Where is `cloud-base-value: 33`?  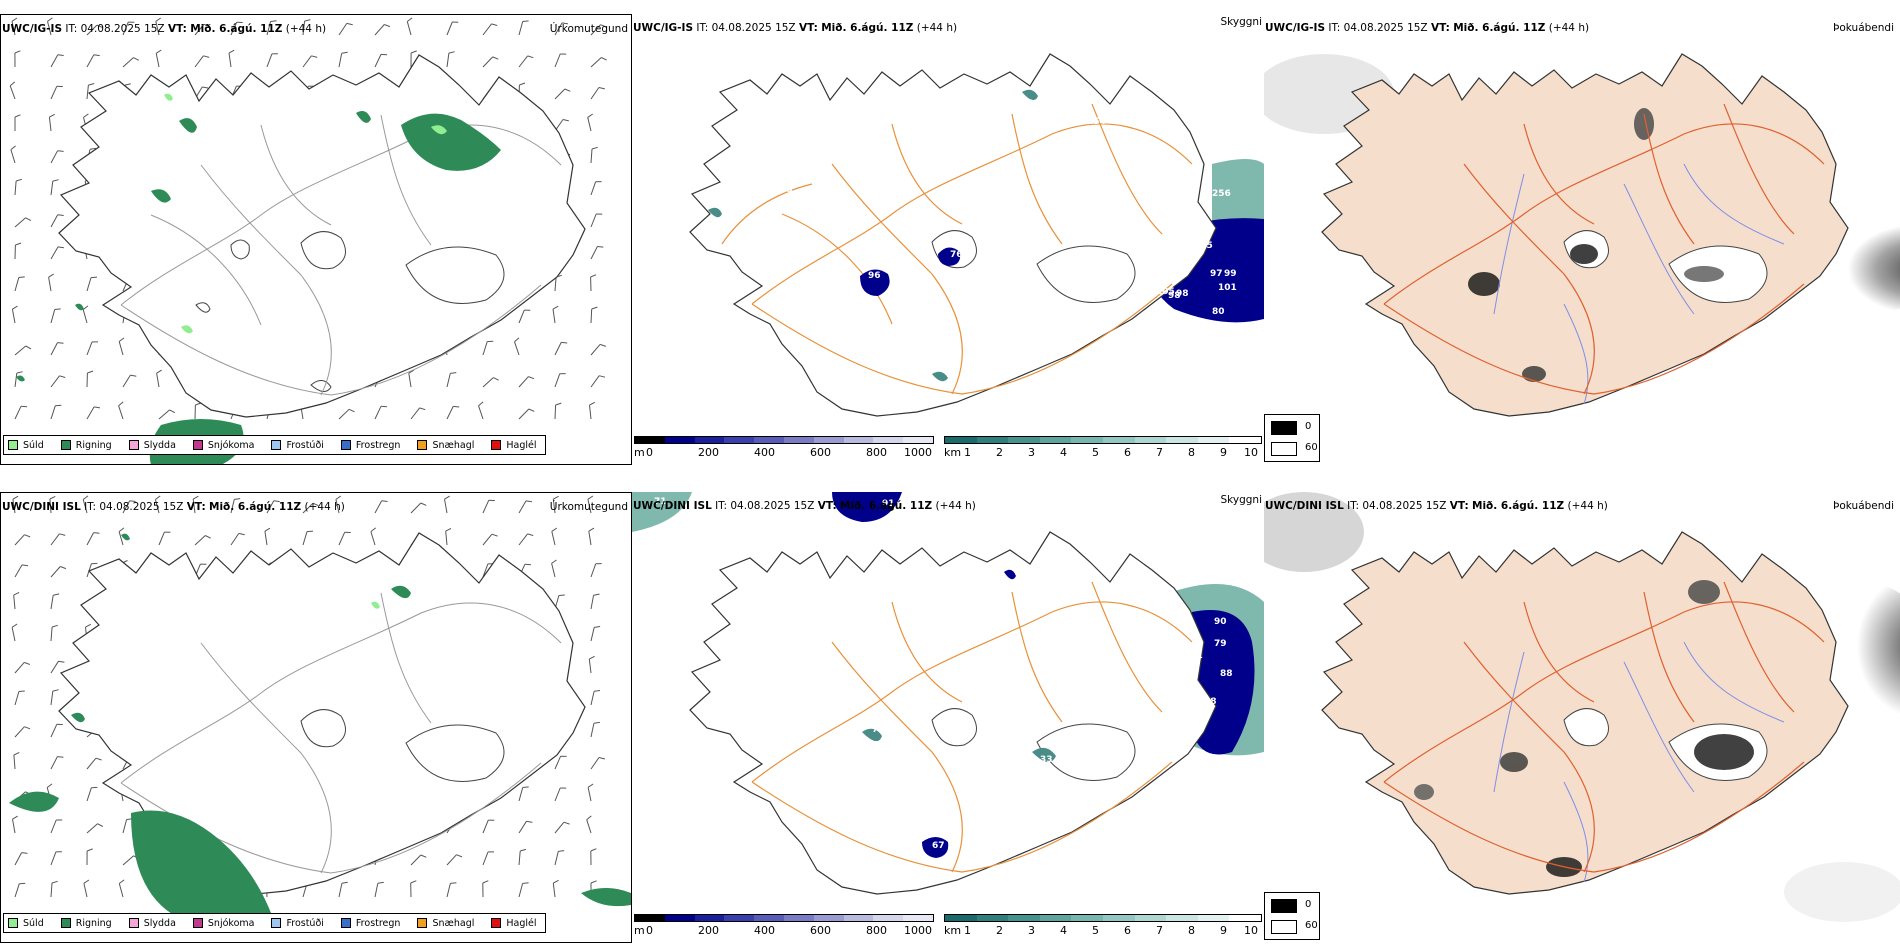 cloud-base-value: 33 is located at coordinates (1048, 582).